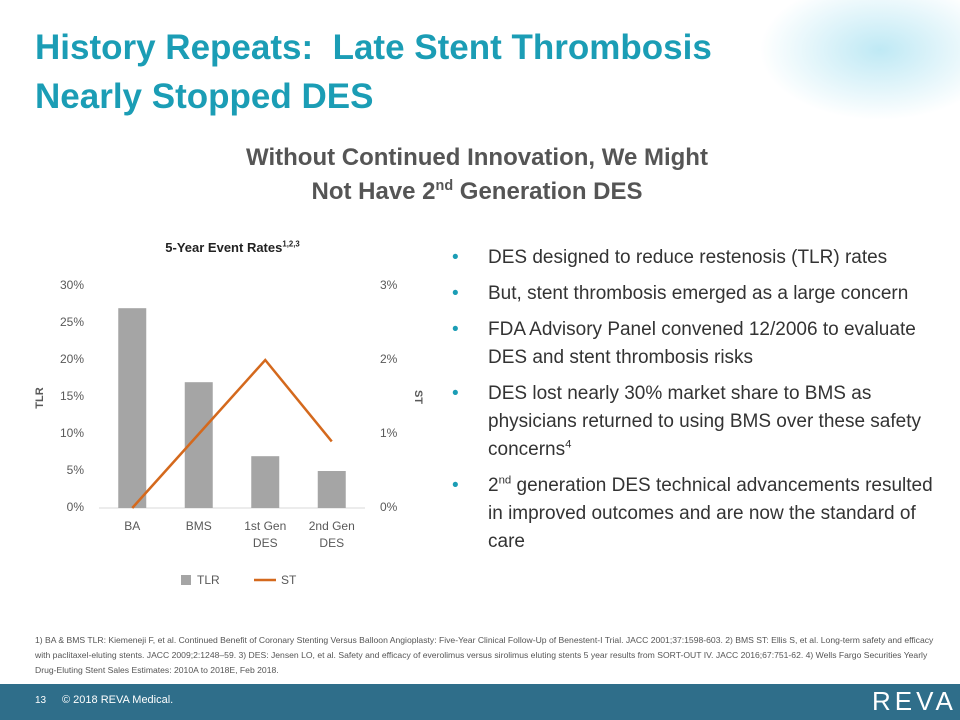 Image resolution: width=960 pixels, height=720 pixels. I want to click on text-run: 2, so click(493, 485).